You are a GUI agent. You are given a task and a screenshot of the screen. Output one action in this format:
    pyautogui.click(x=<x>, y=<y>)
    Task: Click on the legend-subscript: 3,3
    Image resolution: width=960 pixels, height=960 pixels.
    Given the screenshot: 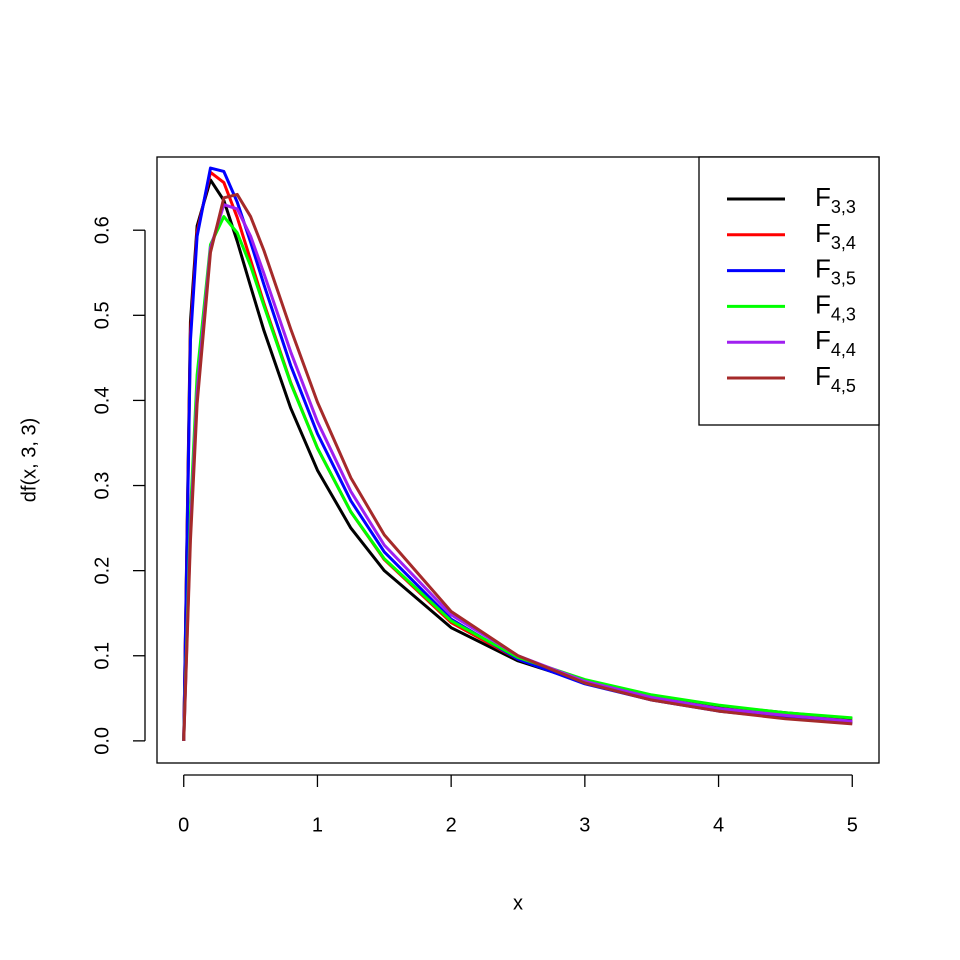 What is the action you would take?
    pyautogui.click(x=843, y=207)
    